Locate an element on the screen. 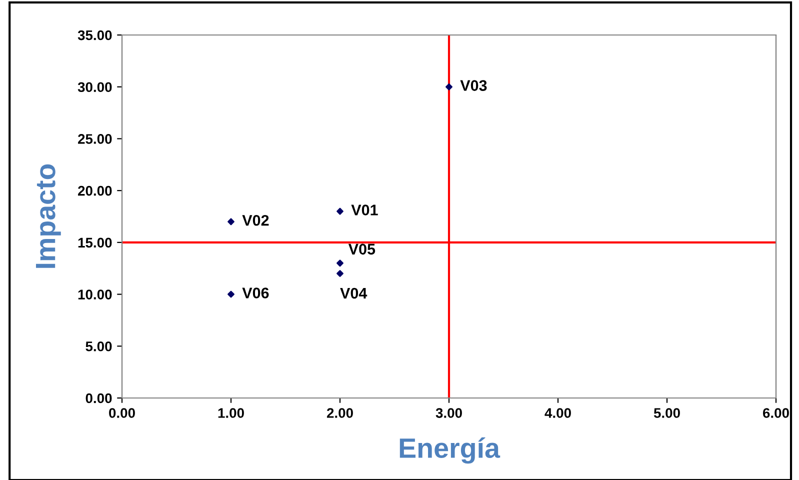  x-axis-title: Energía is located at coordinates (450, 450).